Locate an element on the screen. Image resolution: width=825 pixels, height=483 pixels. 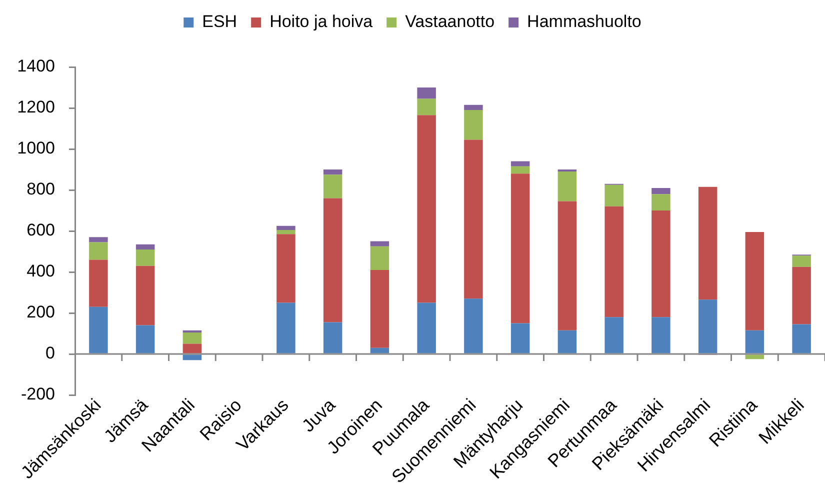
legend-label: Hoito ja hoiva is located at coordinates (322, 22).